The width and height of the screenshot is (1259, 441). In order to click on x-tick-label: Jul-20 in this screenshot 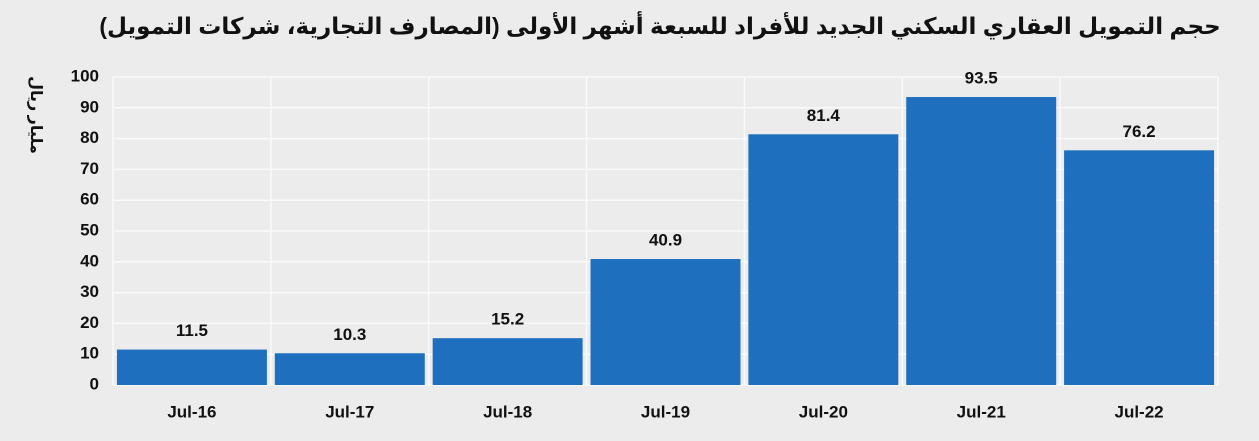, I will do `click(823, 411)`.